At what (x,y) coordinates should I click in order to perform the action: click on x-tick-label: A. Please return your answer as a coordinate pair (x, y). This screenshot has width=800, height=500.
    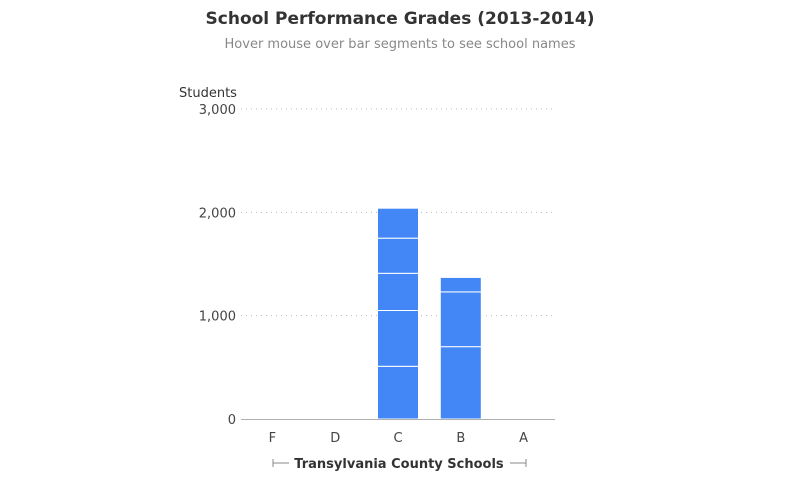
    Looking at the image, I should click on (523, 438).